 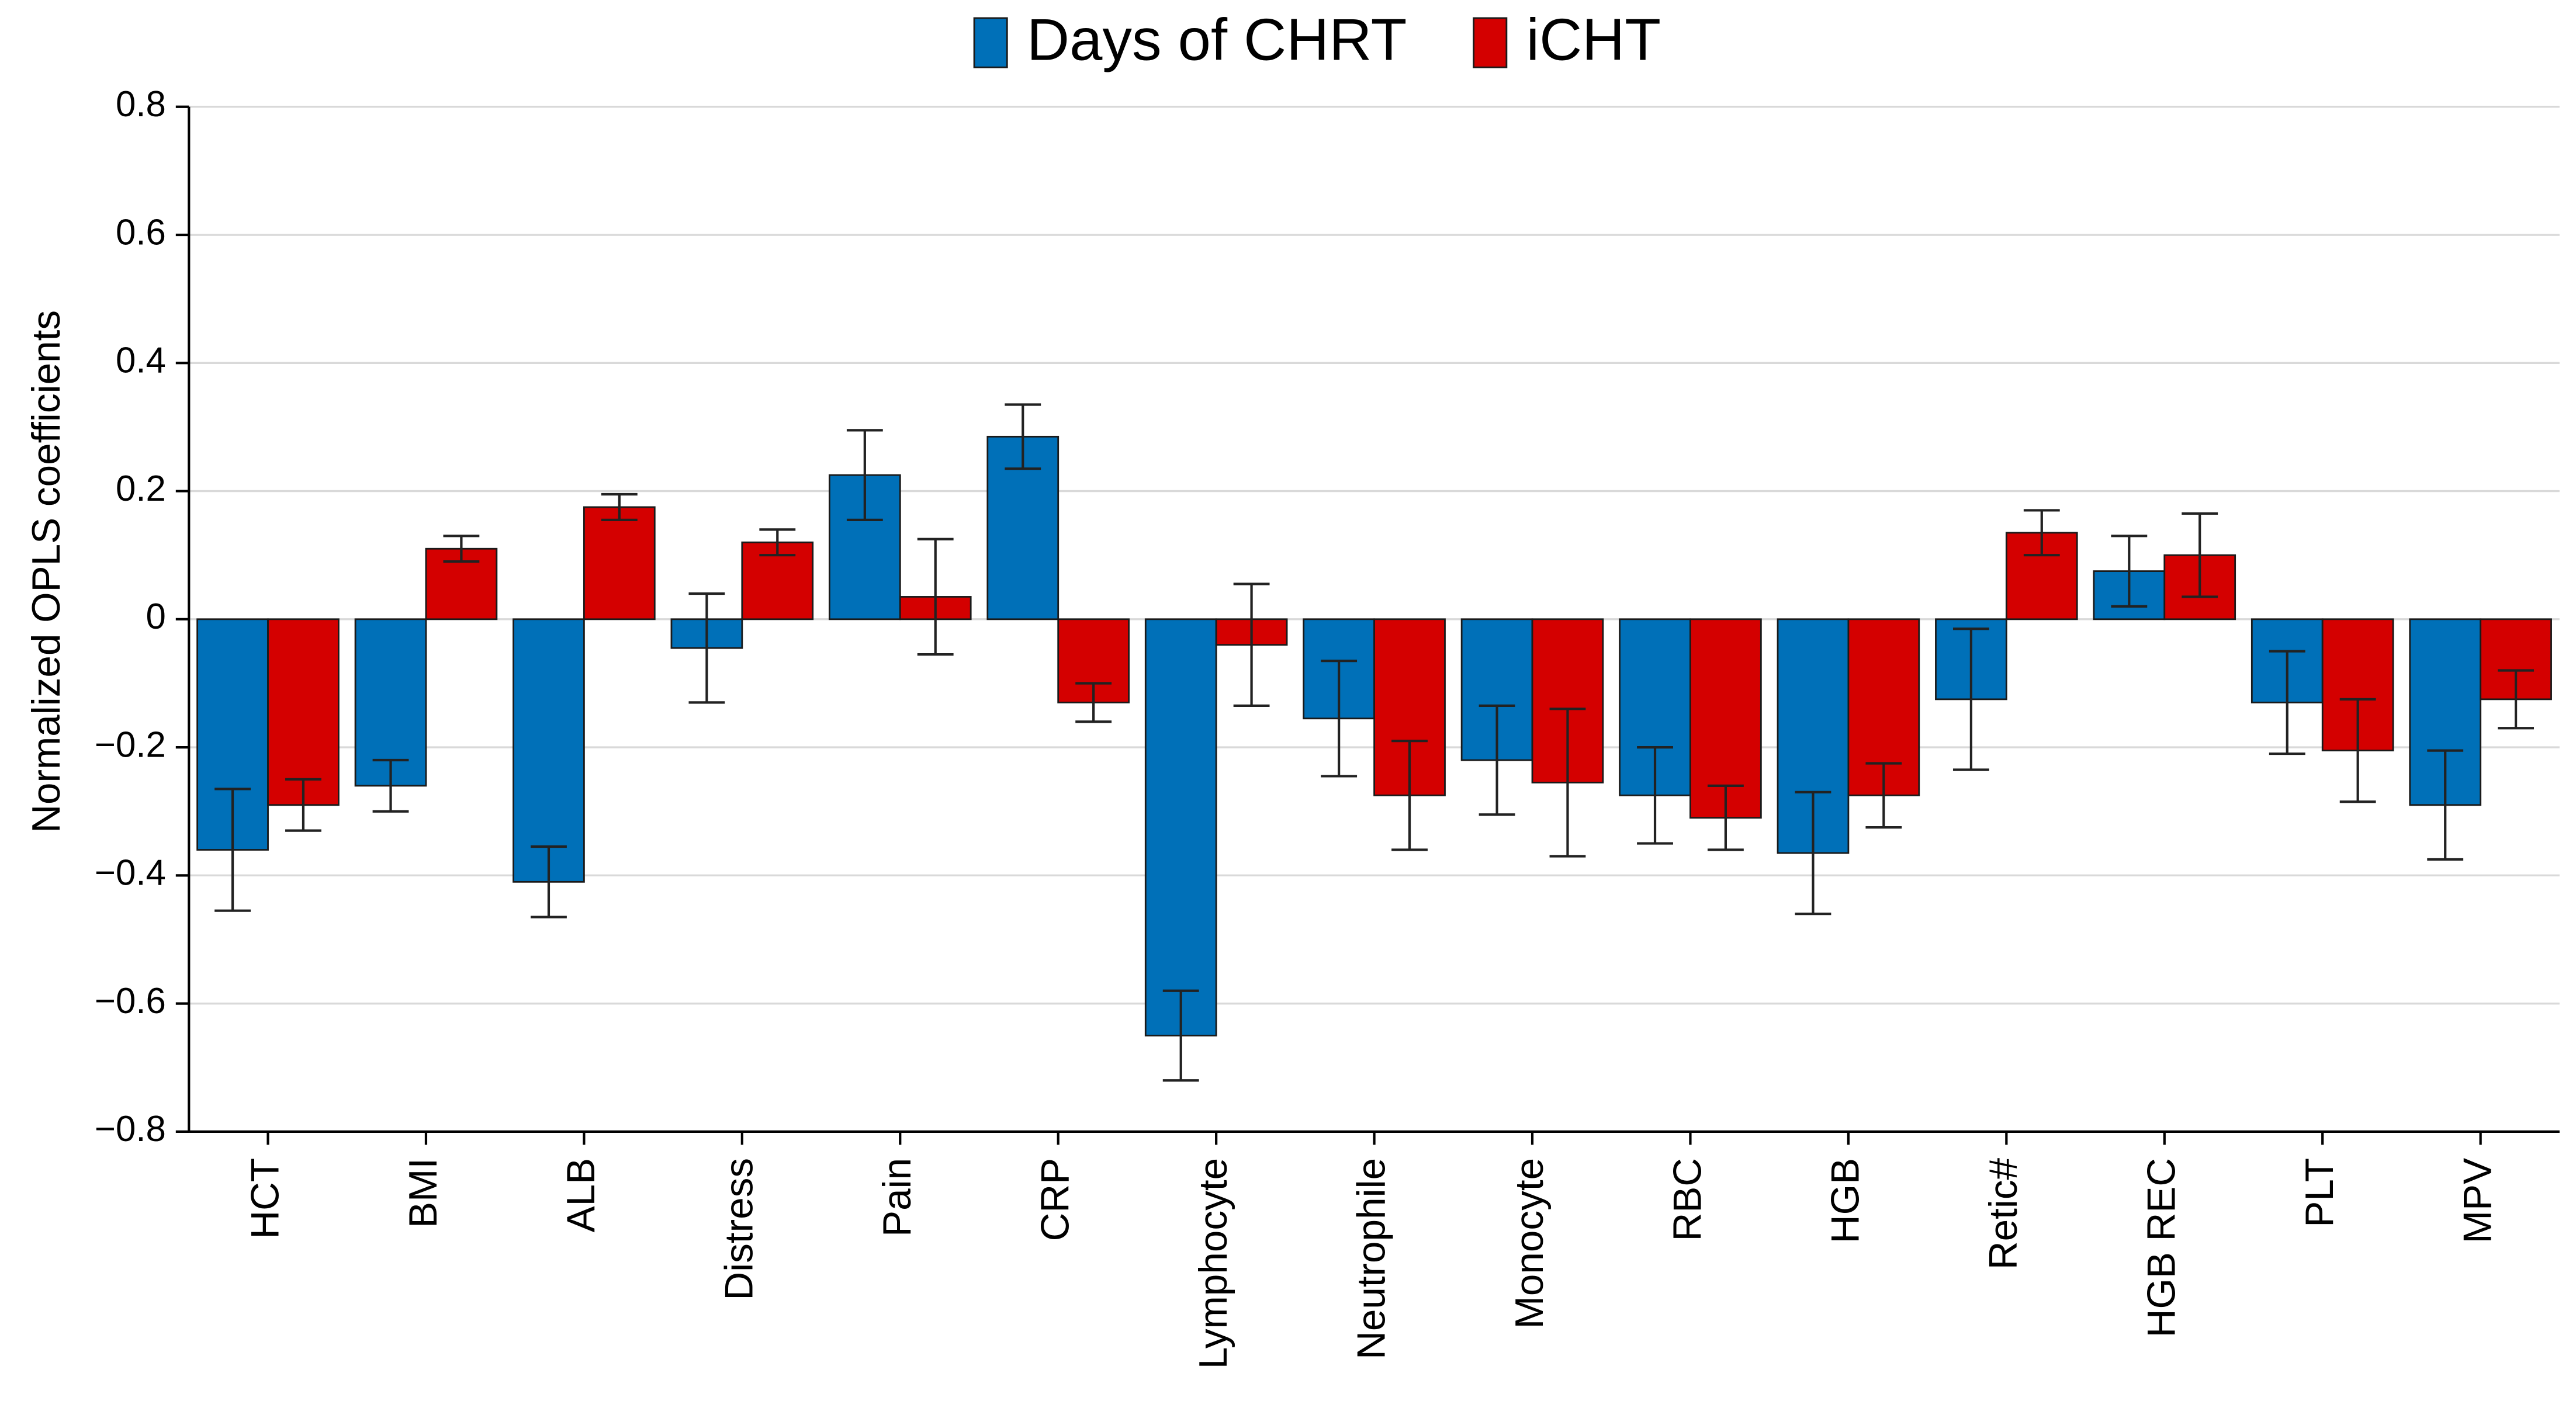 I want to click on y-tick-label: −0.6, so click(x=130, y=1001).